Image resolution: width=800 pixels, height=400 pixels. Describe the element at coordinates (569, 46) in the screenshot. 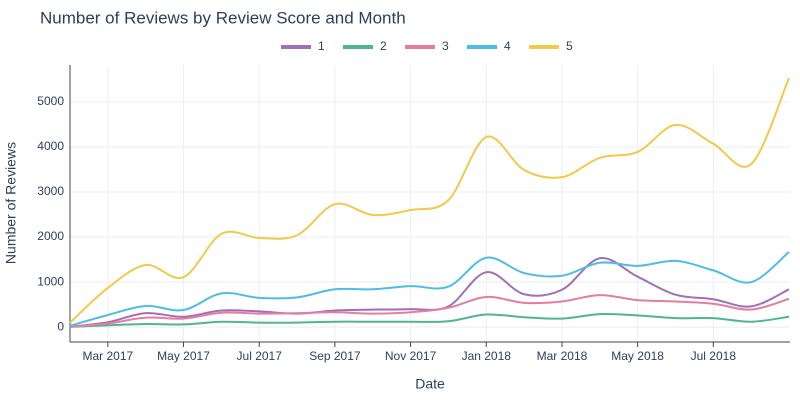

I see `legend-label: 5` at that location.